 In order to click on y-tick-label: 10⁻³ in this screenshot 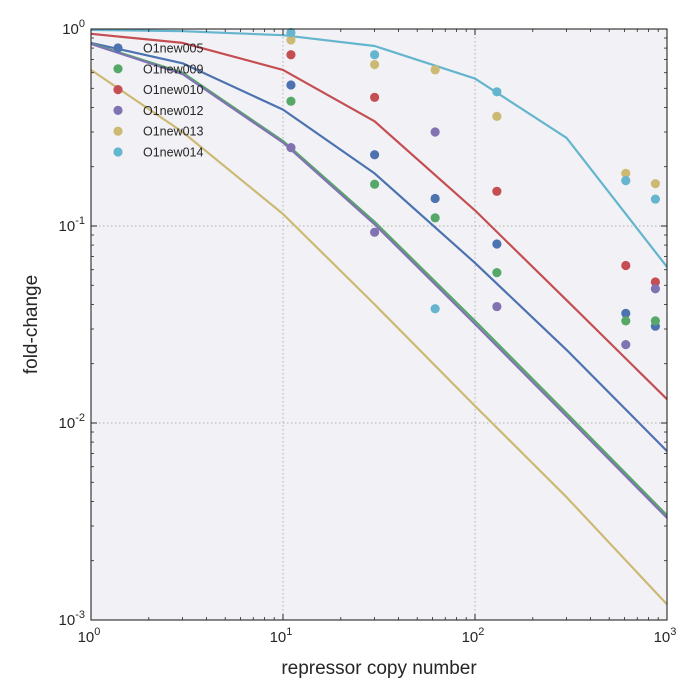, I will do `click(72, 619)`.